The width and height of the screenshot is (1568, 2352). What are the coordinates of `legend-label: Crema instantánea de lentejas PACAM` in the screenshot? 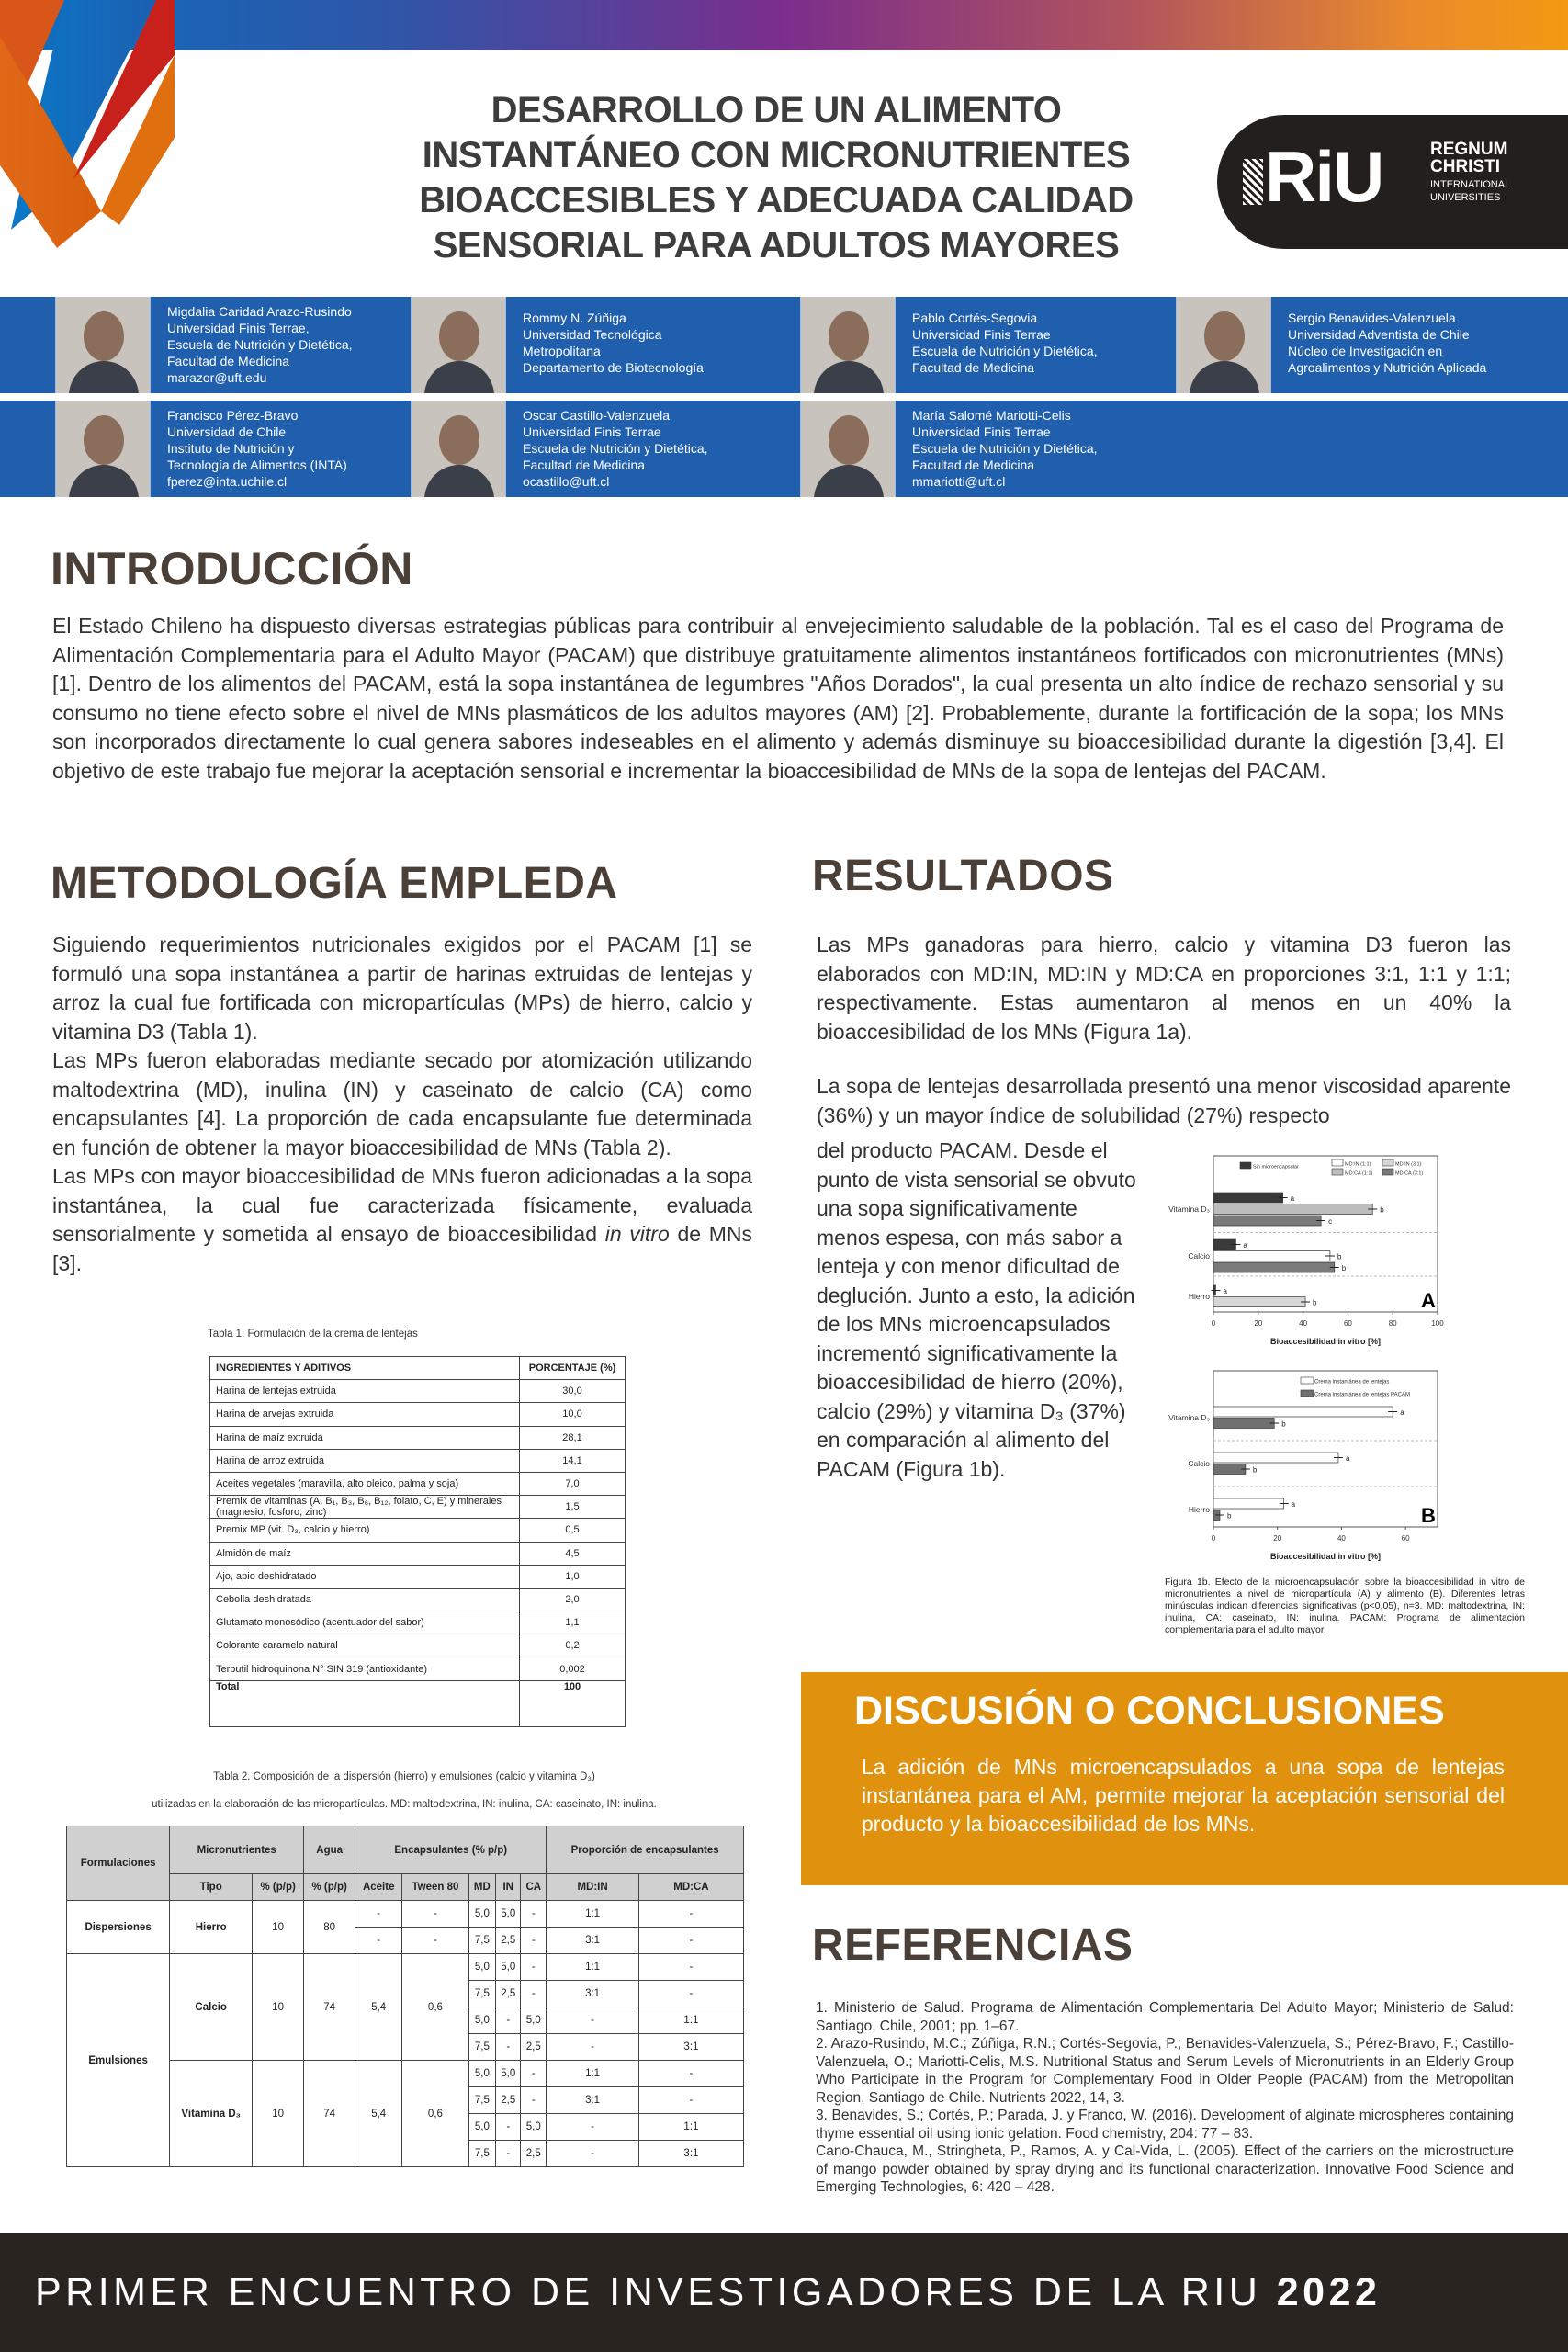 It's located at (1362, 1396).